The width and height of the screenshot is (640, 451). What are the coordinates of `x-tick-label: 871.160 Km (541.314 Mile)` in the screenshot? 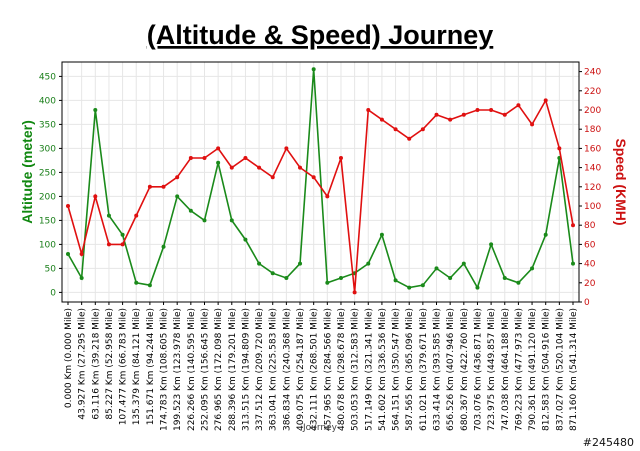 It's located at (574, 369).